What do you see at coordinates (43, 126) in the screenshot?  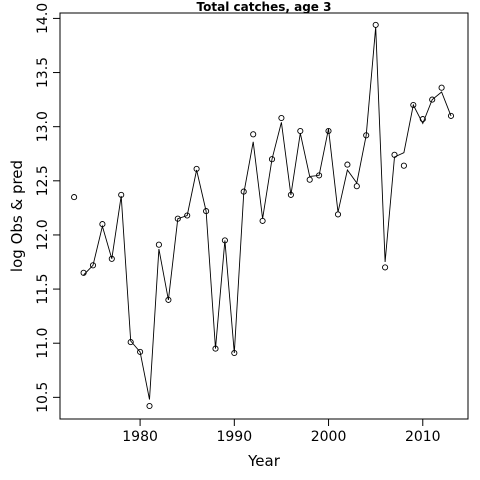 I see `y-tick-label: 13.0` at bounding box center [43, 126].